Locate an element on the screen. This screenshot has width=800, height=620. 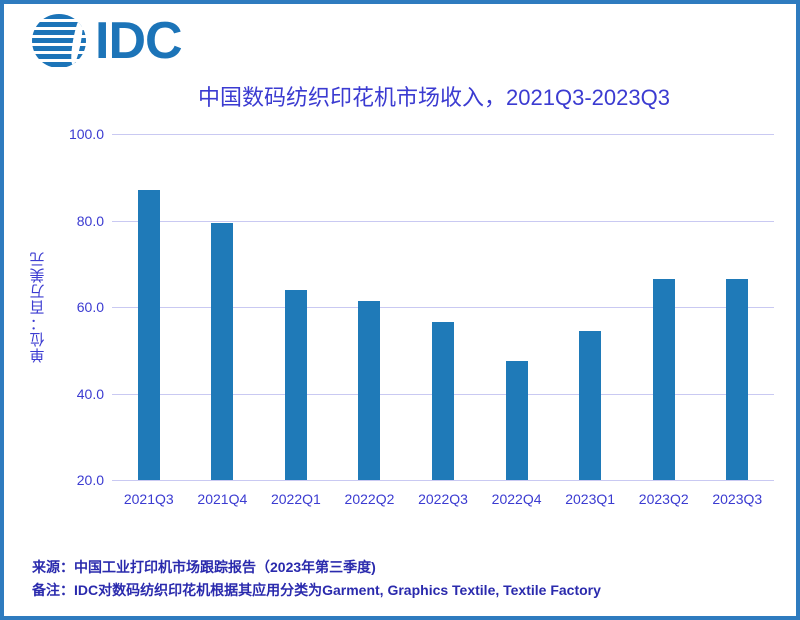
gridline-60.0 is located at coordinates (443, 307).